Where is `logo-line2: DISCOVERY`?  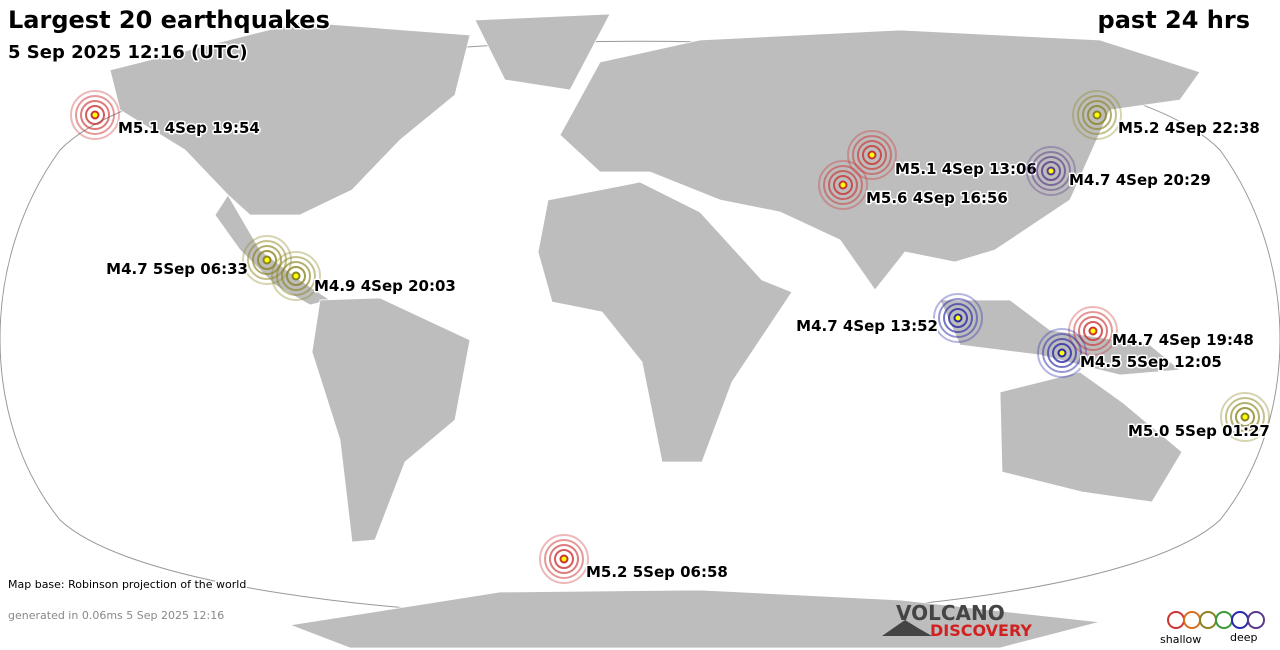 logo-line2: DISCOVERY is located at coordinates (981, 630).